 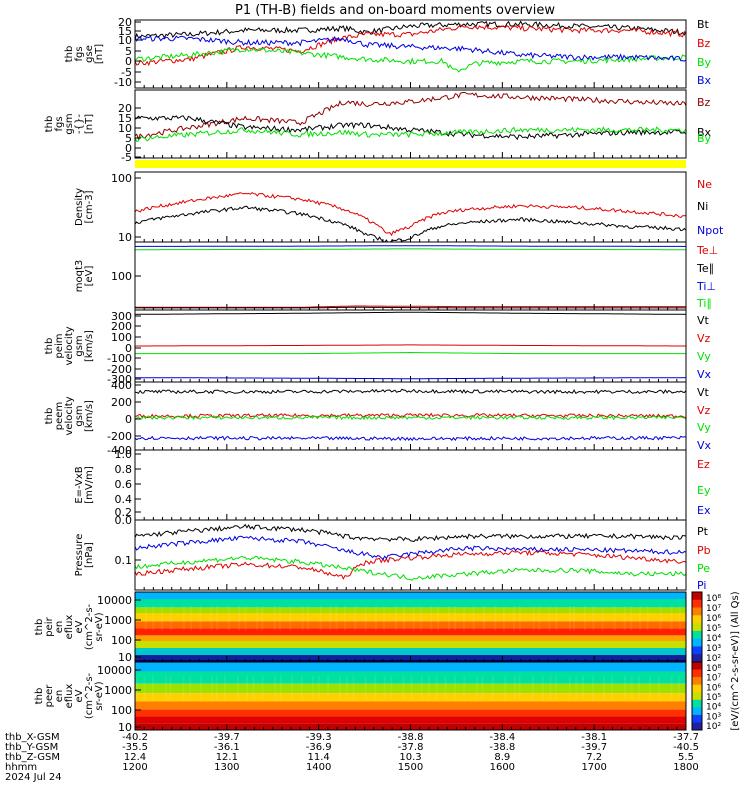 I want to click on ytick-label: 10000, so click(x=114, y=670).